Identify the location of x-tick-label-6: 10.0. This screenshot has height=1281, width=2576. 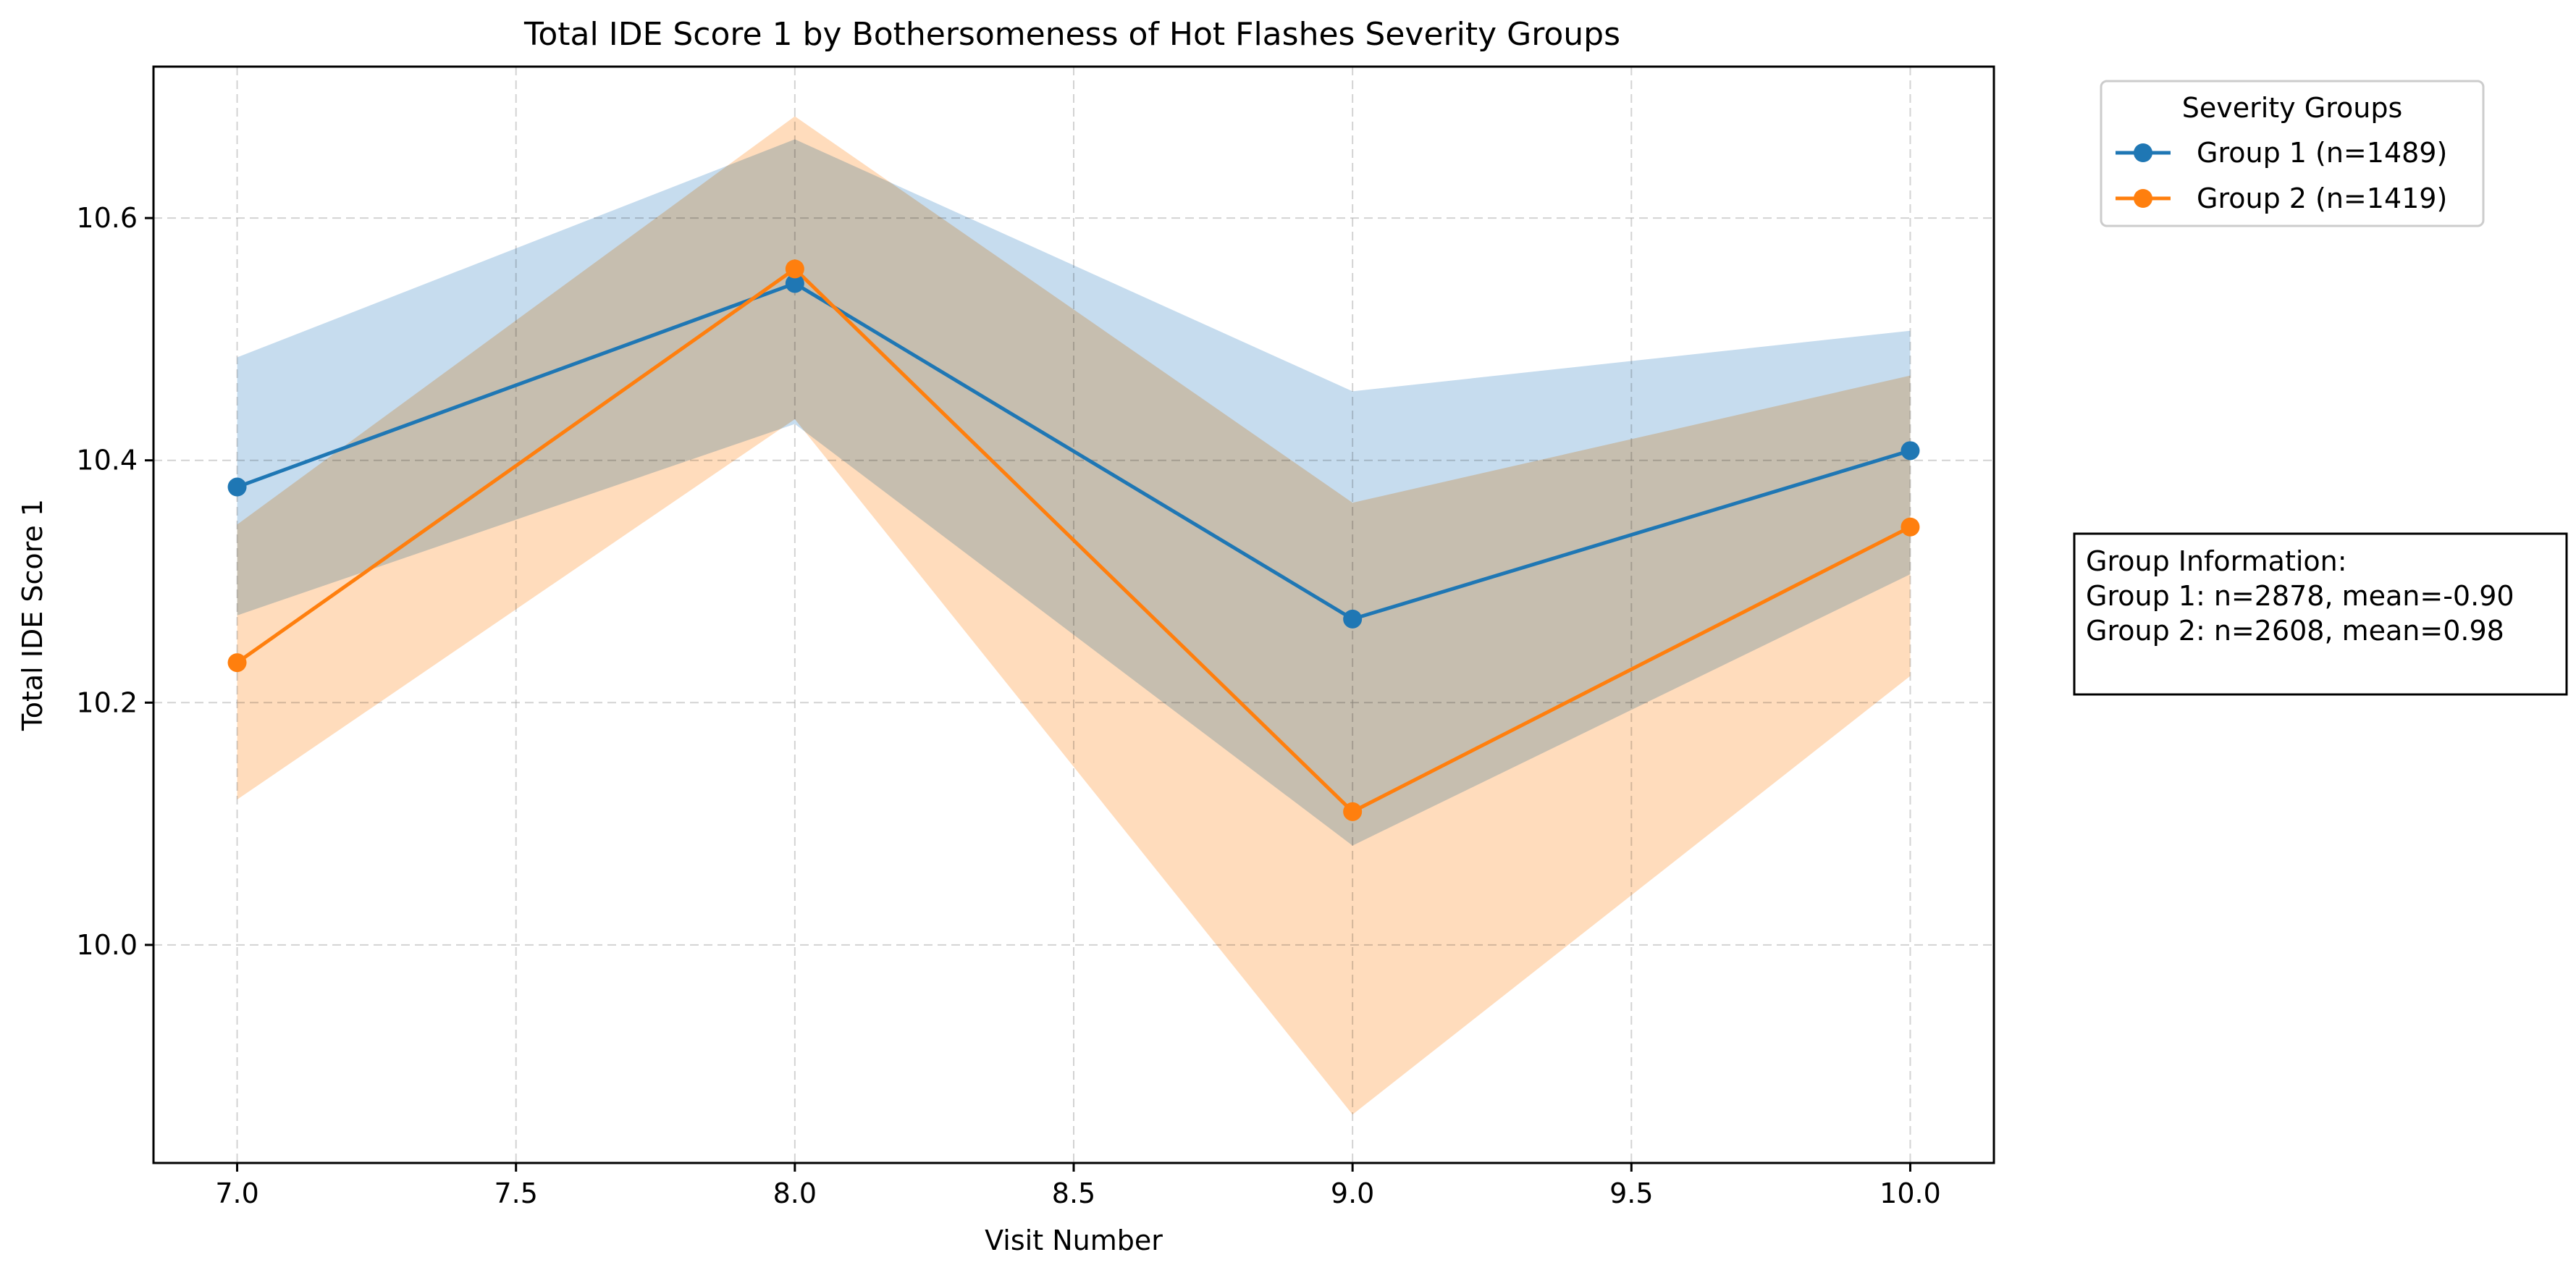
(1910, 1193).